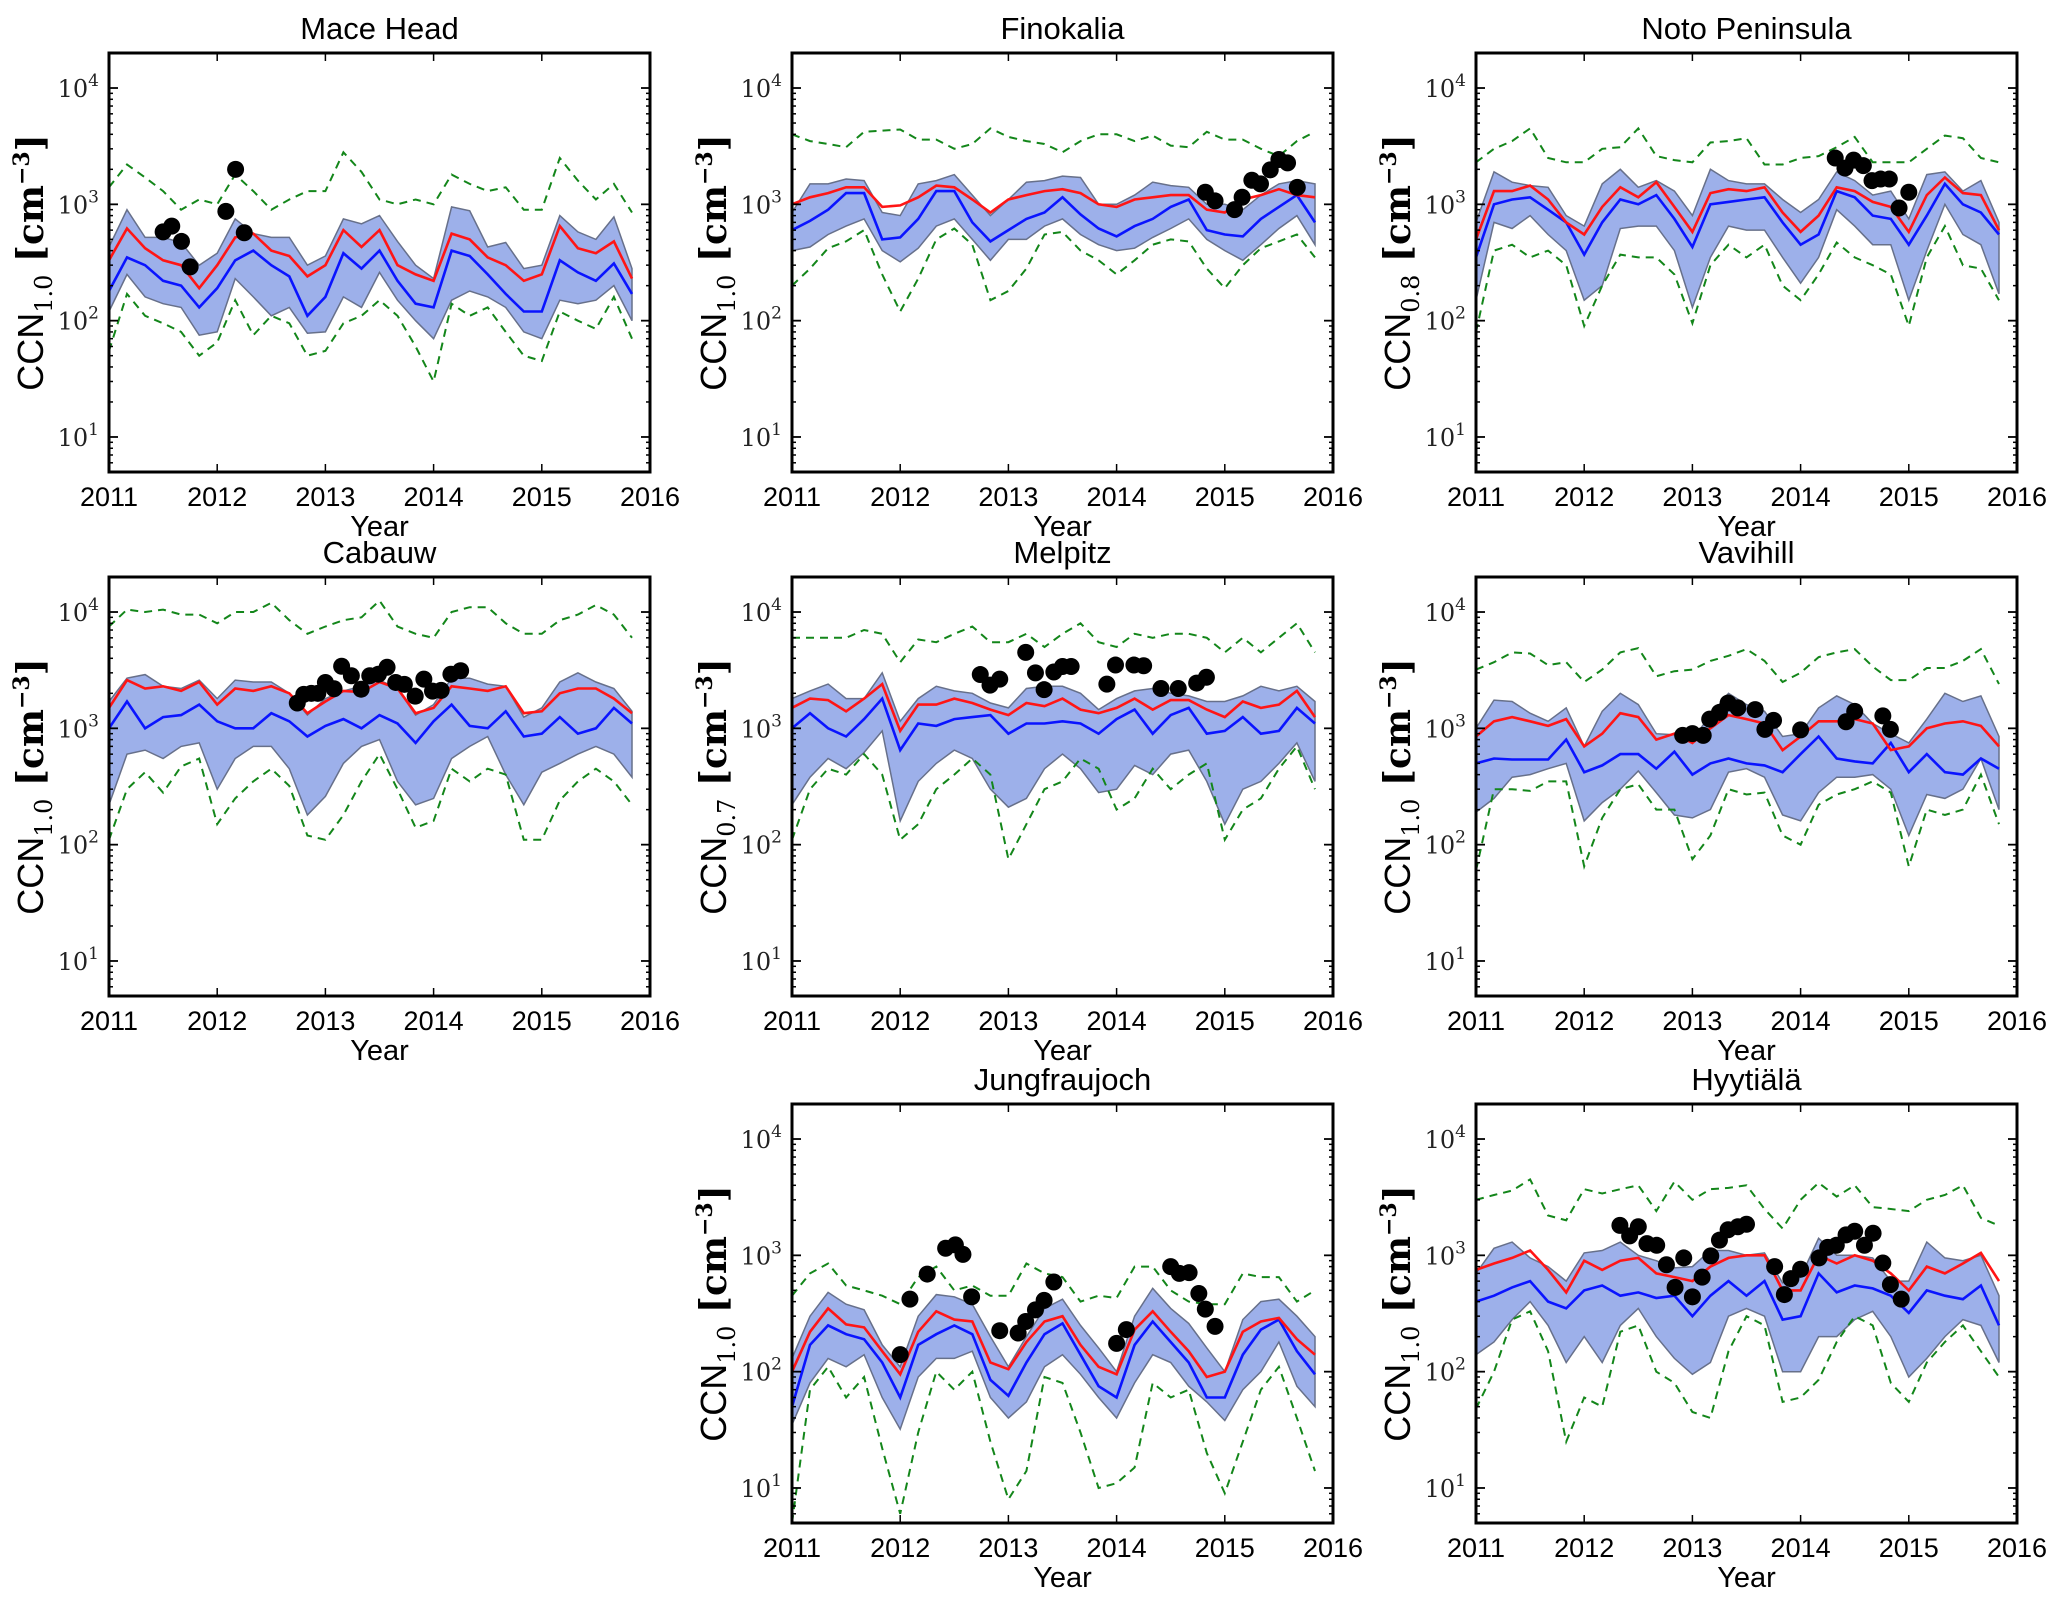  Describe the element at coordinates (1062, 28) in the screenshot. I see `panel-title: Finokalia` at that location.